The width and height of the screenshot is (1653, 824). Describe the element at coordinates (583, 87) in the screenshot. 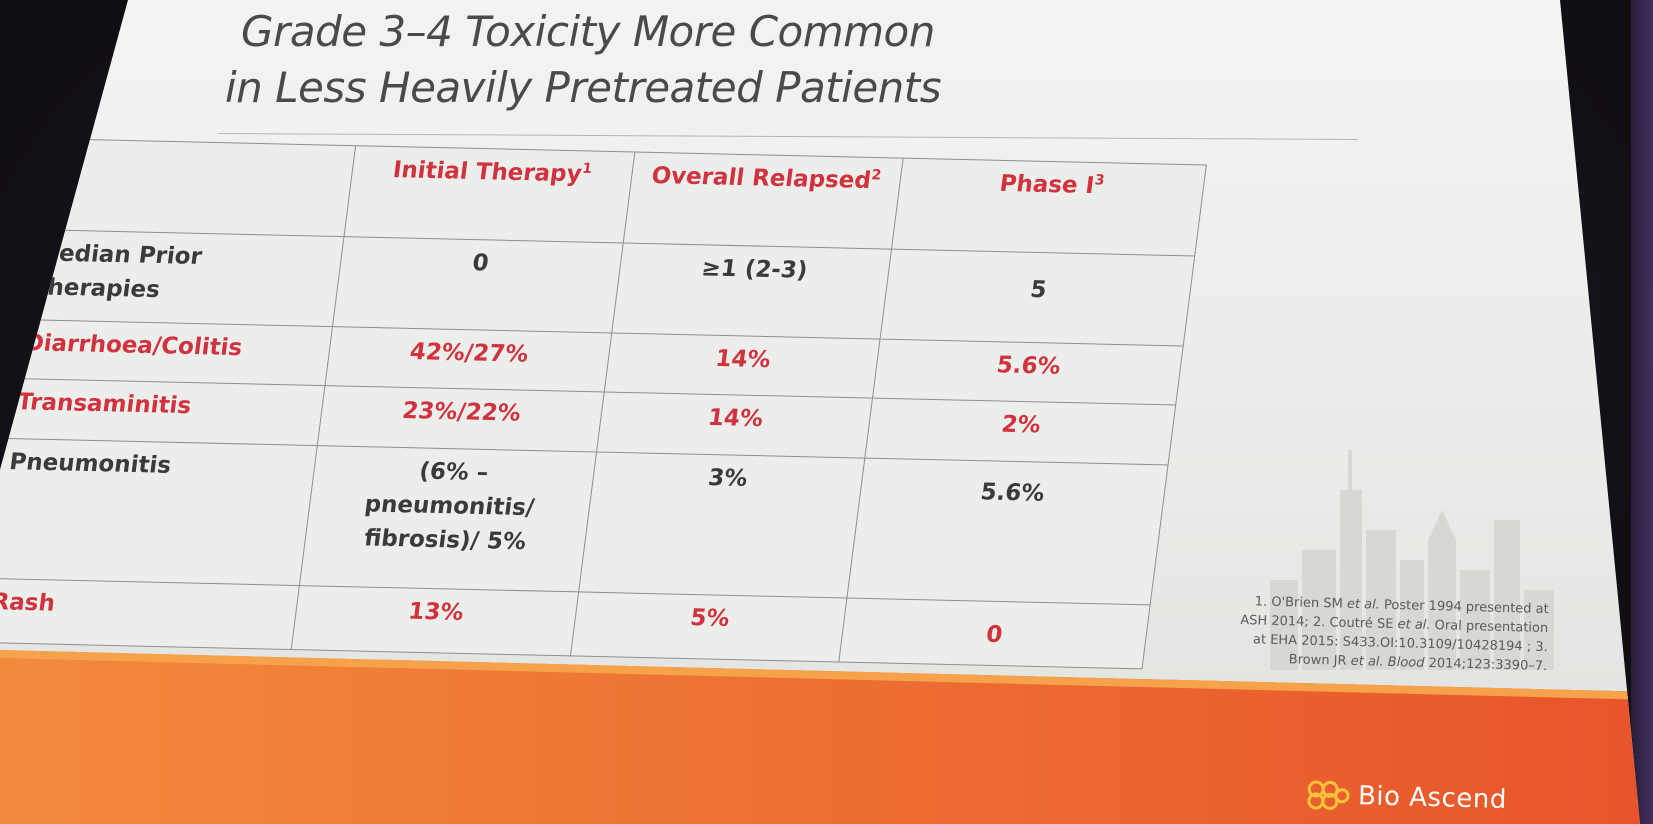

I see `slide-title-line-2: in Less Heavily Pretreated Patients` at that location.